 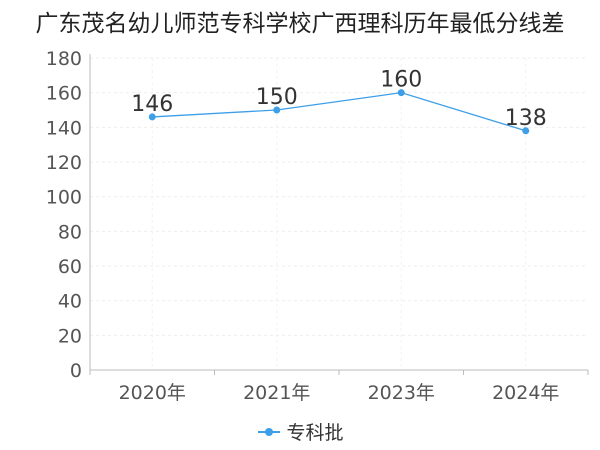 What do you see at coordinates (70, 336) in the screenshot?
I see `y-tick-label: 20` at bounding box center [70, 336].